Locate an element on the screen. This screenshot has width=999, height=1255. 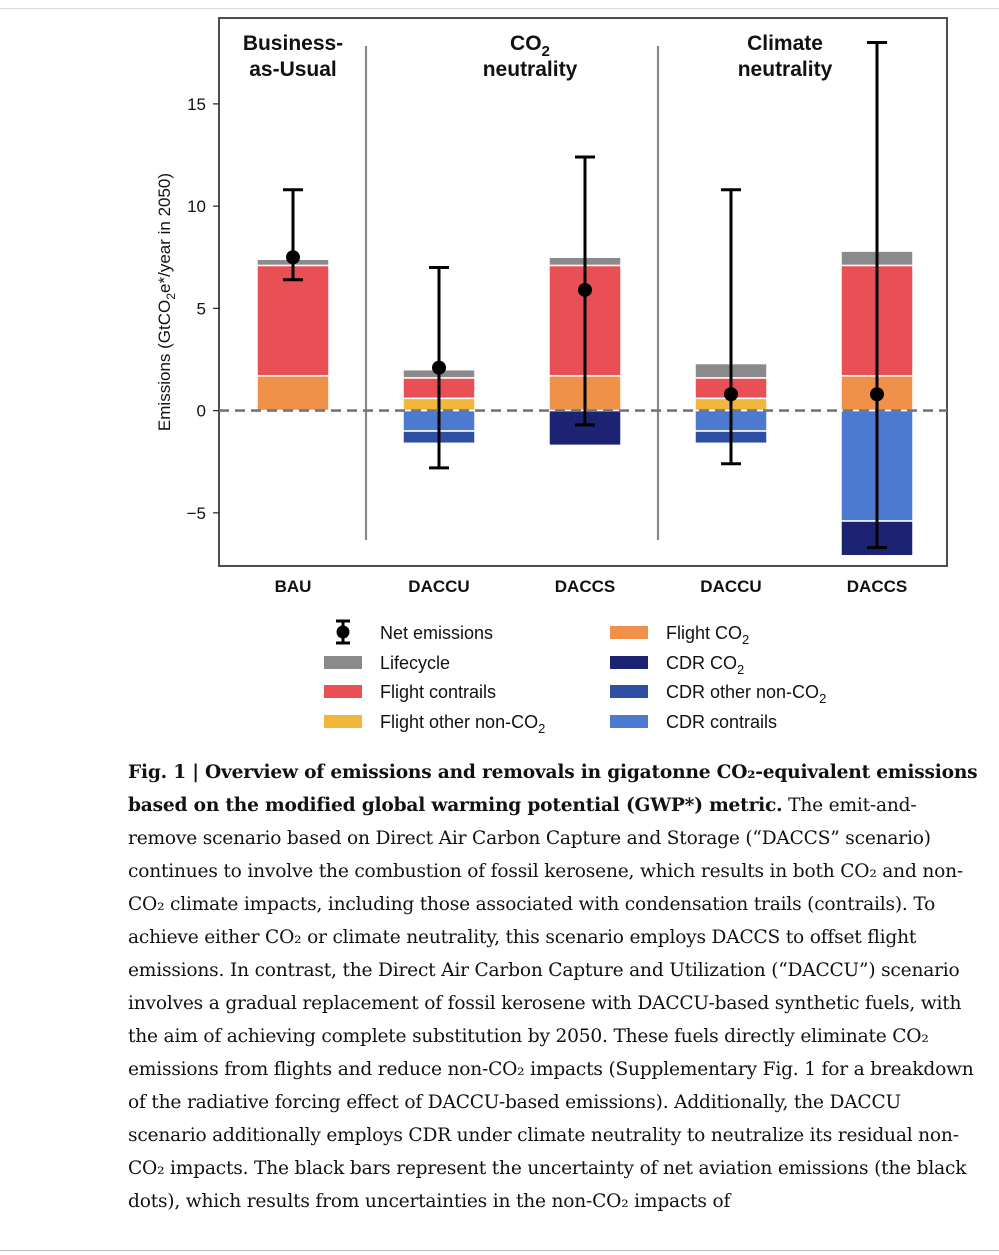
legend-label: CDR contrails is located at coordinates (721, 722).